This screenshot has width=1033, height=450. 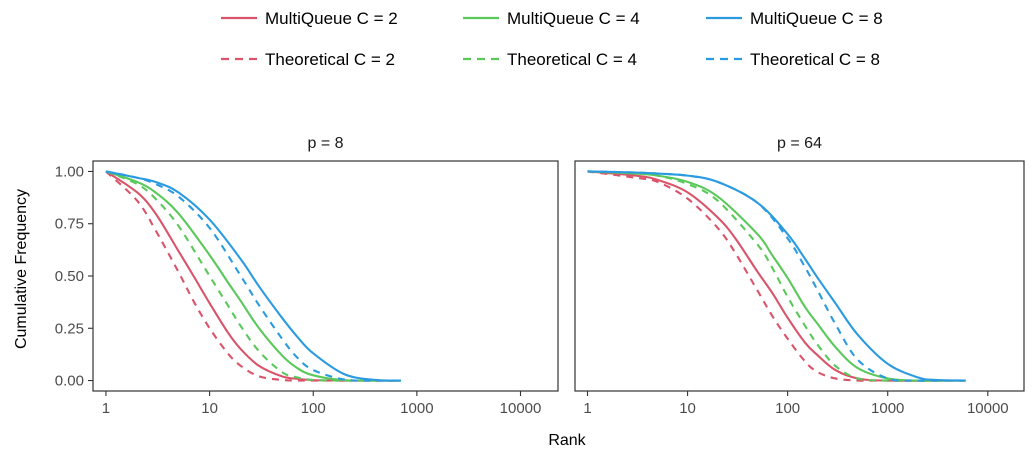 What do you see at coordinates (330, 59) in the screenshot?
I see `legend-label: Theoretical C = 2` at bounding box center [330, 59].